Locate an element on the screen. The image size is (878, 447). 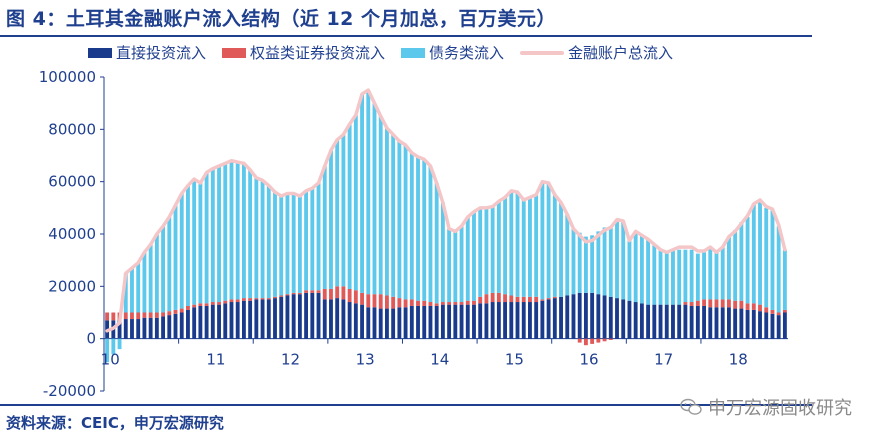
legend-item-total: 金融账户总流入 is located at coordinates (596, 52).